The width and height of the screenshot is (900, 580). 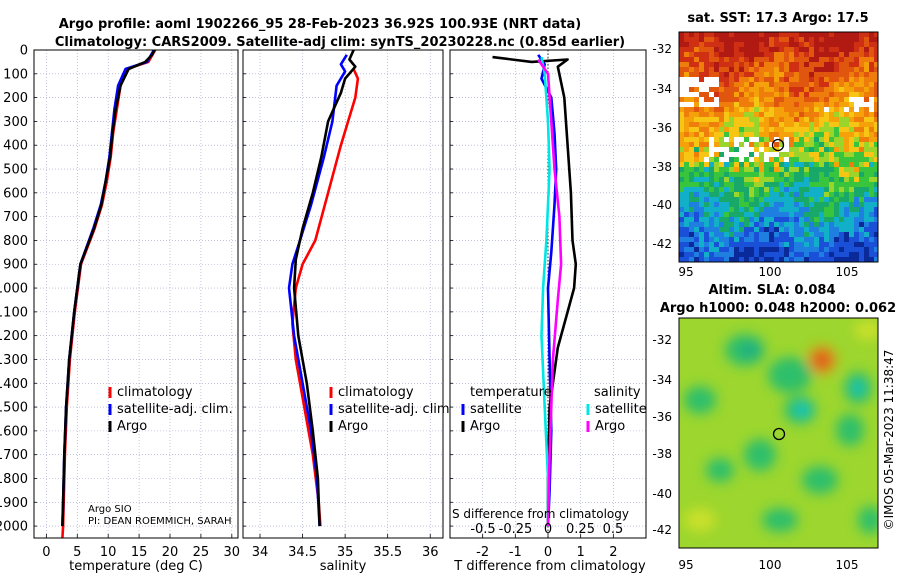 What do you see at coordinates (662, 435) in the screenshot?
I see `sla-lat-ticks: -32 -34 -36 -38 -40 -42` at bounding box center [662, 435].